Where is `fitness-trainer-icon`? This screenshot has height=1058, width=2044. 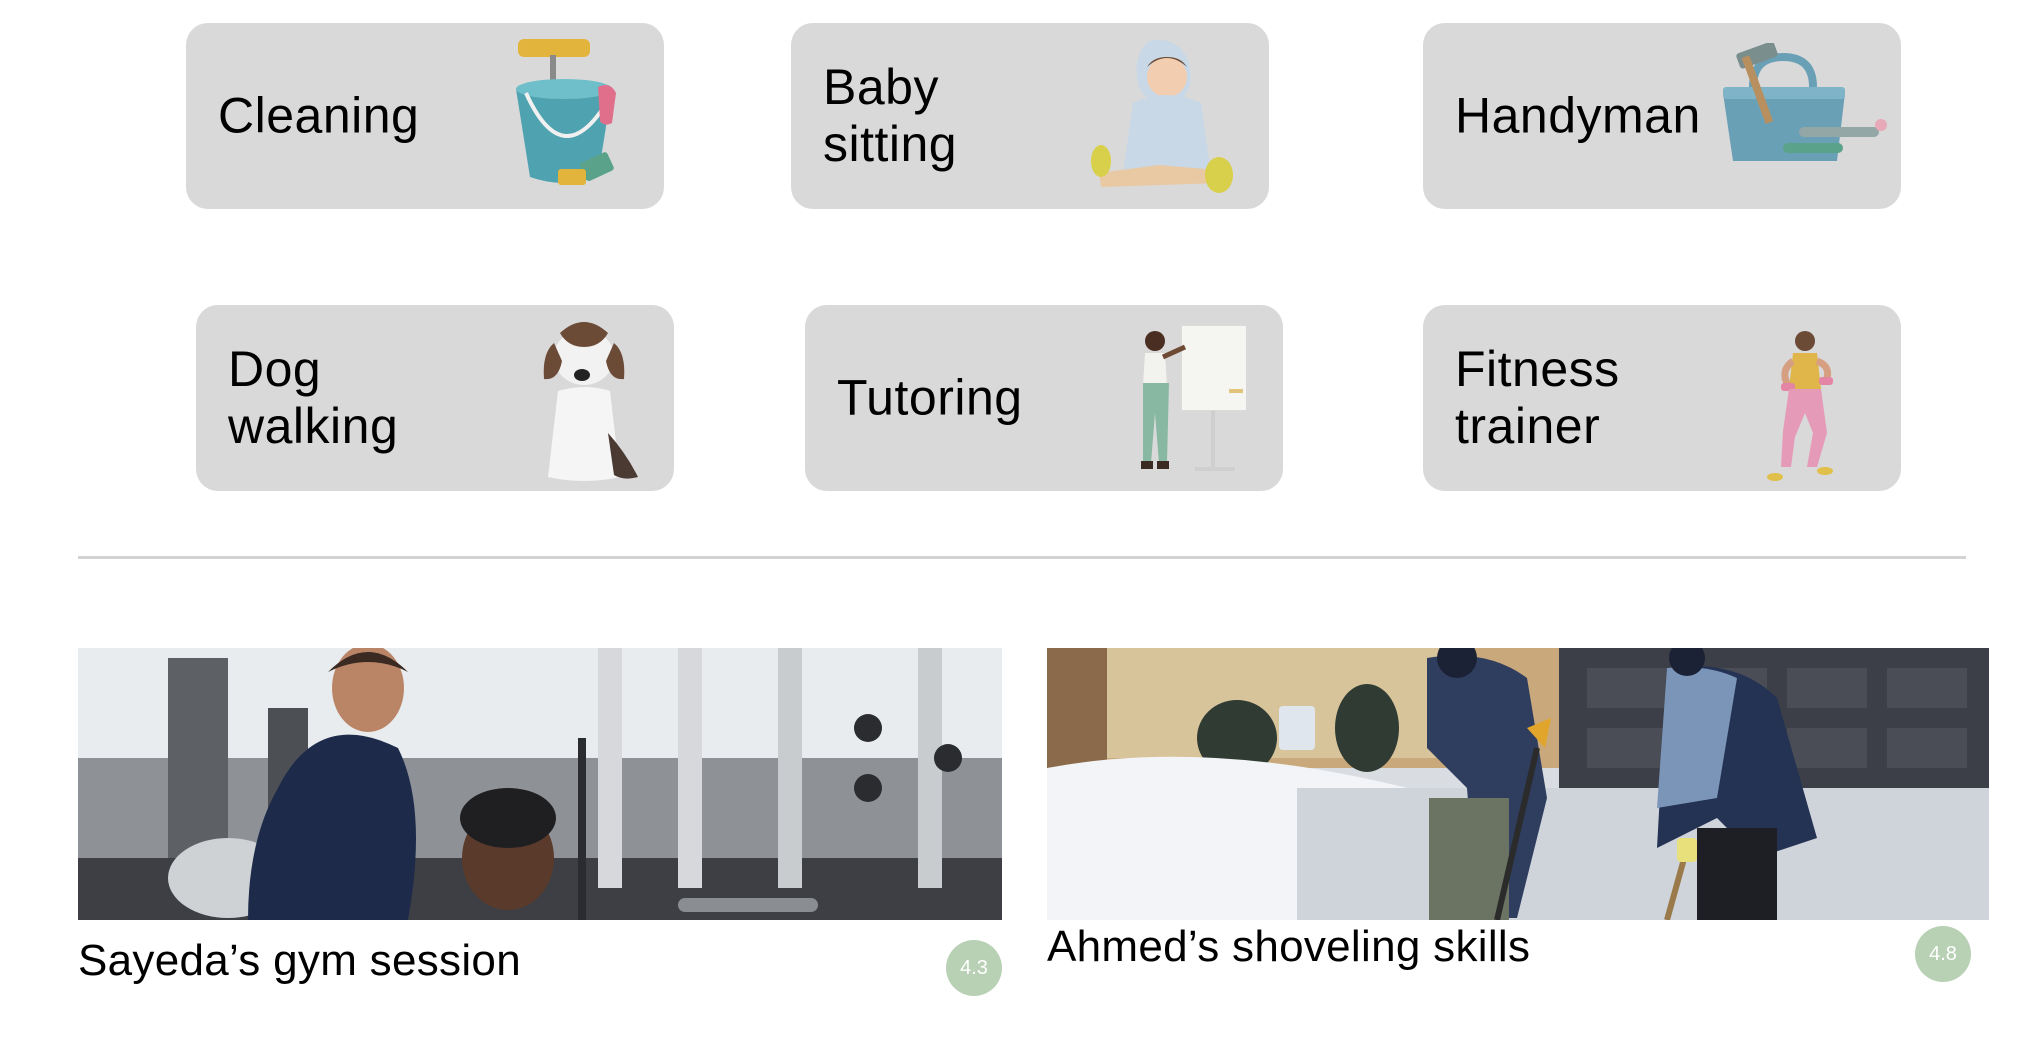
fitness-trainer-icon is located at coordinates (1800, 406).